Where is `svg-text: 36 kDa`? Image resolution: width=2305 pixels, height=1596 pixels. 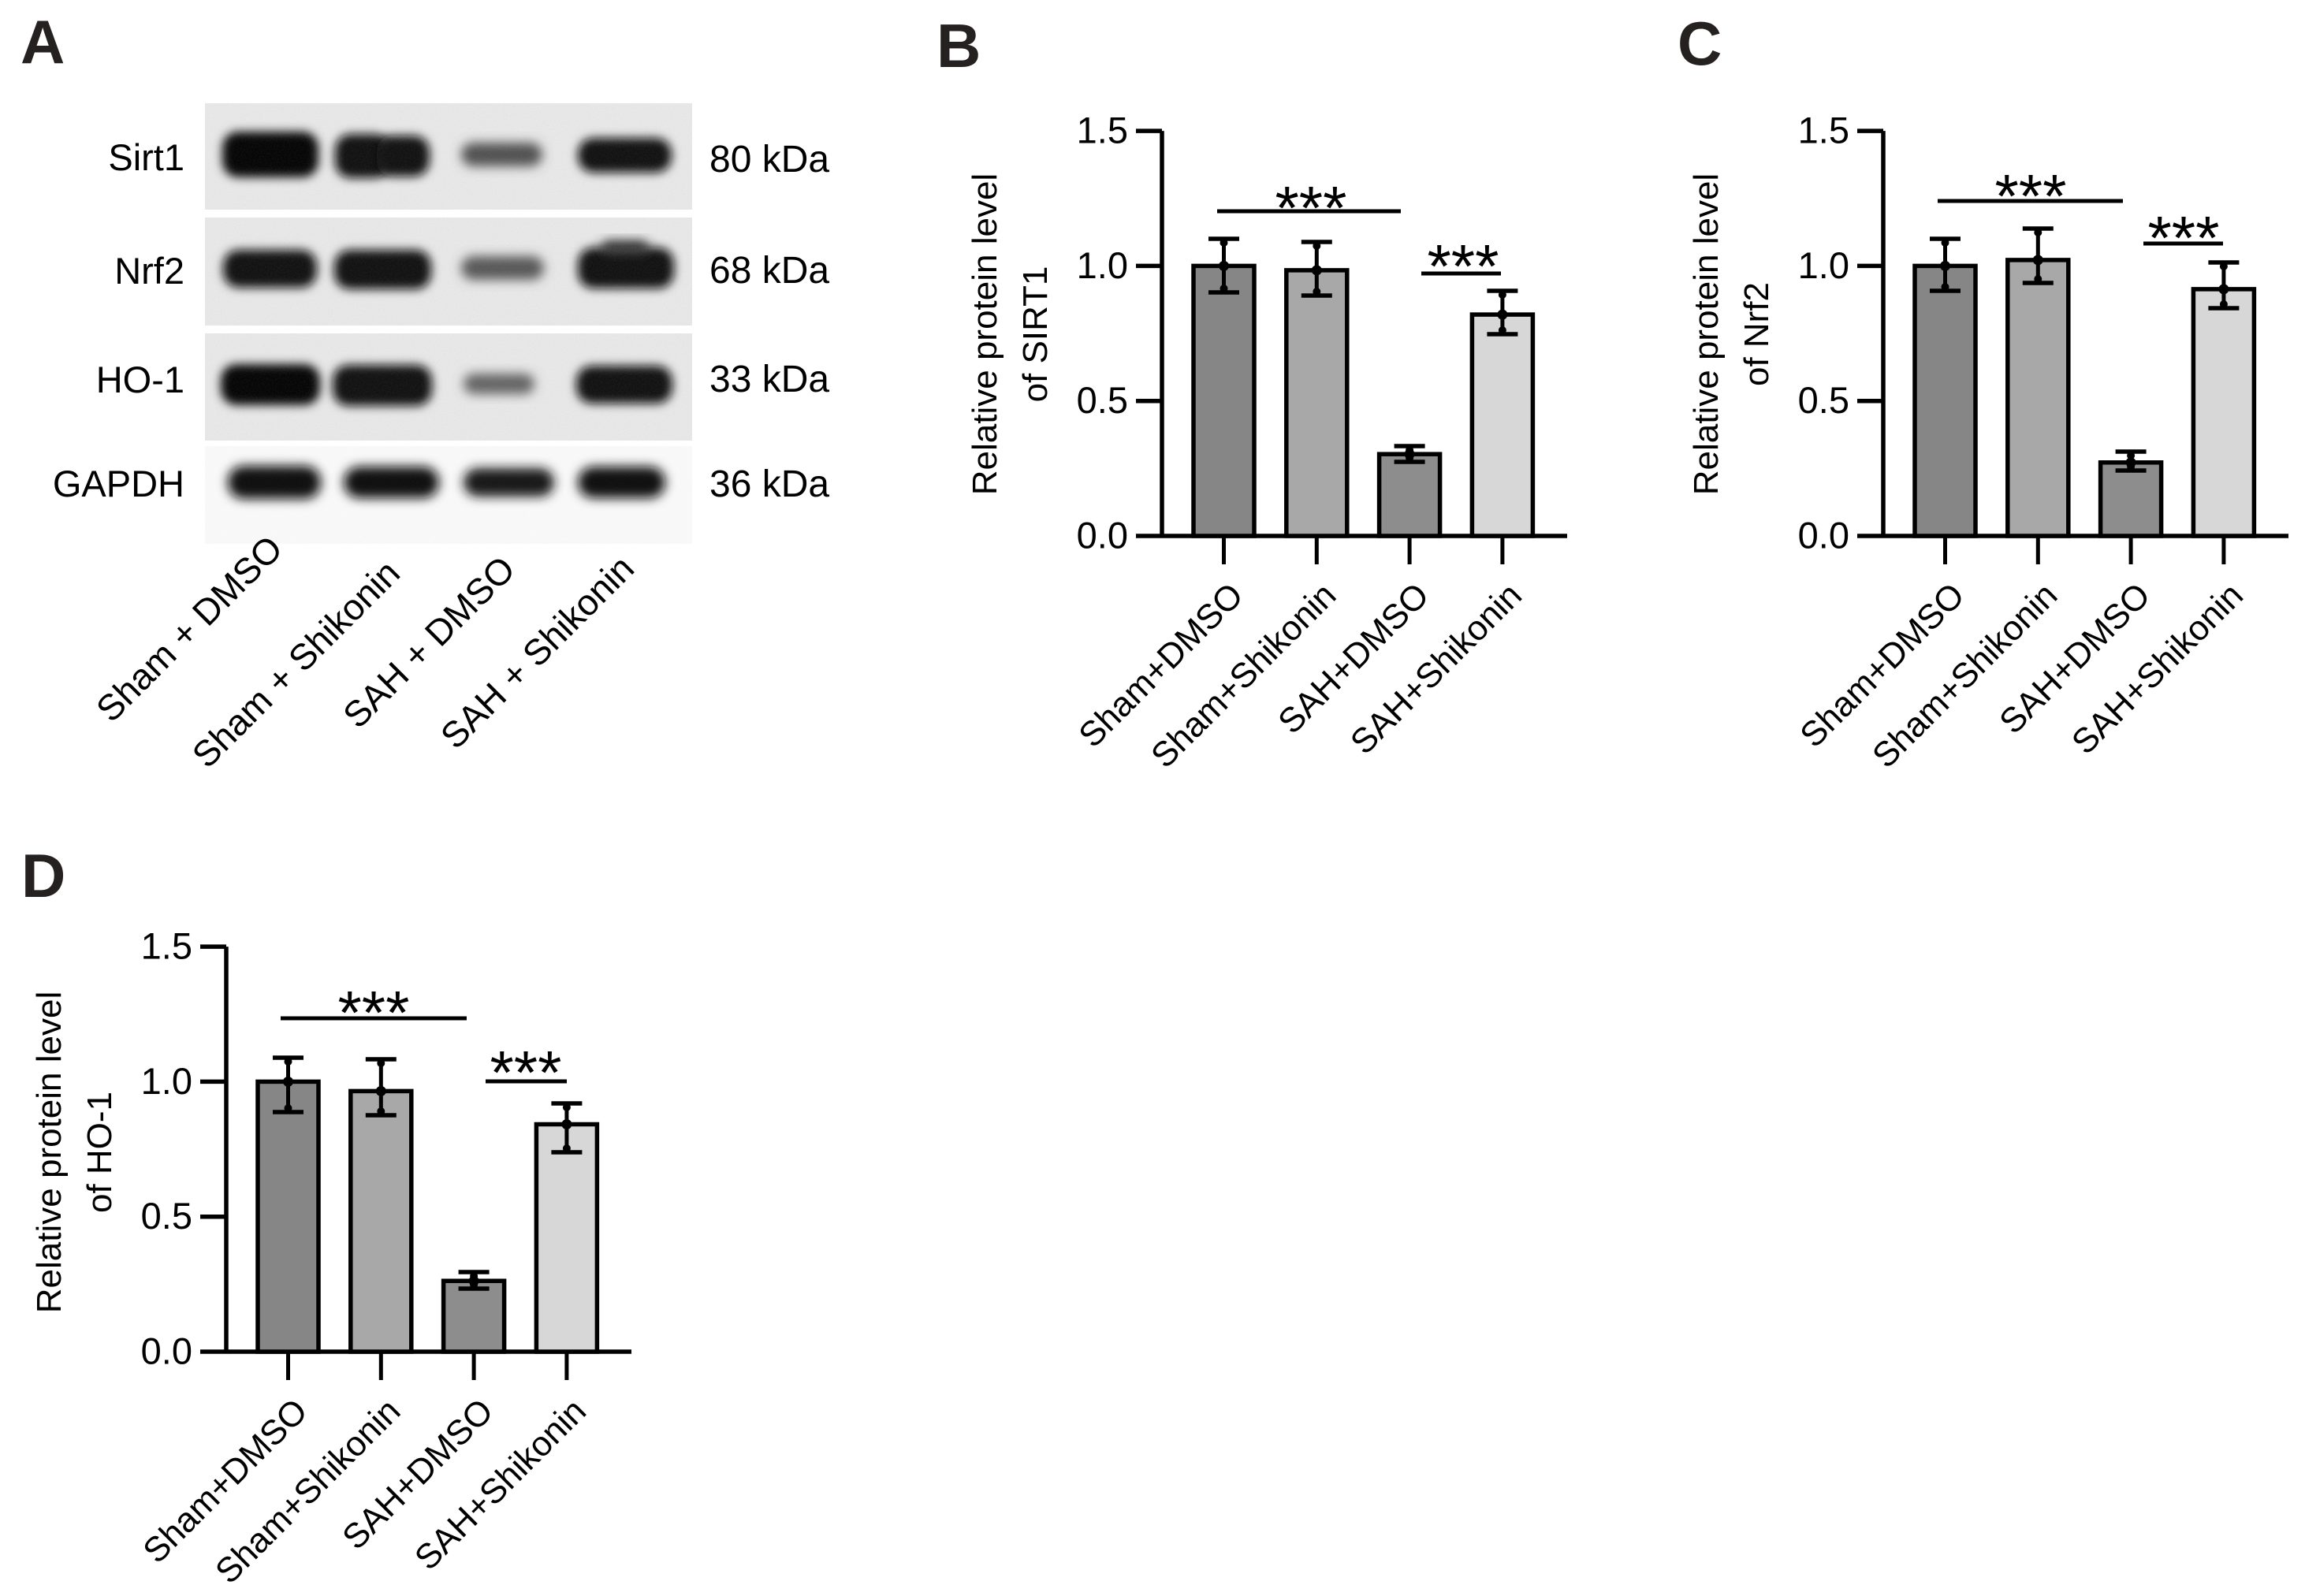 svg-text: 36 kDa is located at coordinates (769, 484).